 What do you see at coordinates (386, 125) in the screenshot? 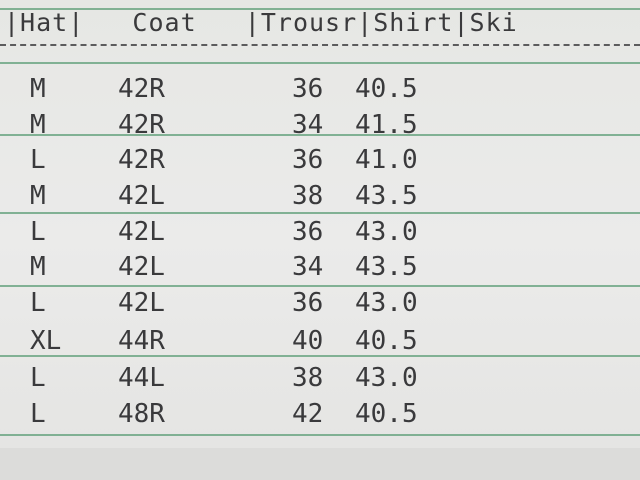
I see `cell-shirt: 41.5` at bounding box center [386, 125].